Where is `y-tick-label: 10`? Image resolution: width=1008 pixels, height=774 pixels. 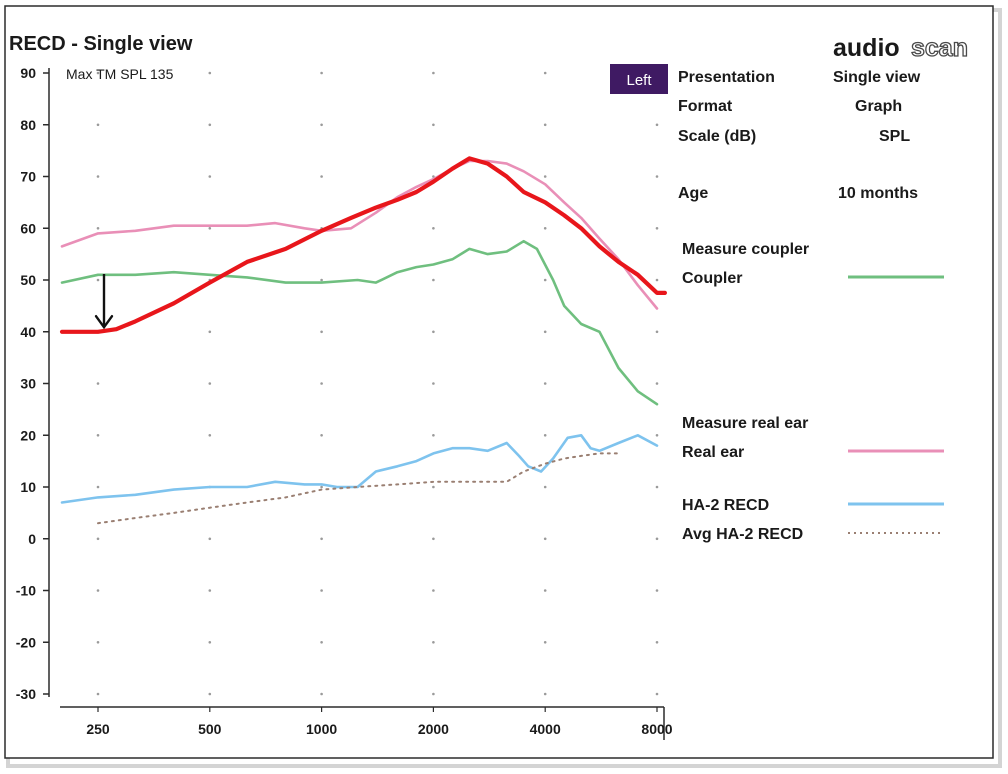 y-tick-label: 10 is located at coordinates (28, 487).